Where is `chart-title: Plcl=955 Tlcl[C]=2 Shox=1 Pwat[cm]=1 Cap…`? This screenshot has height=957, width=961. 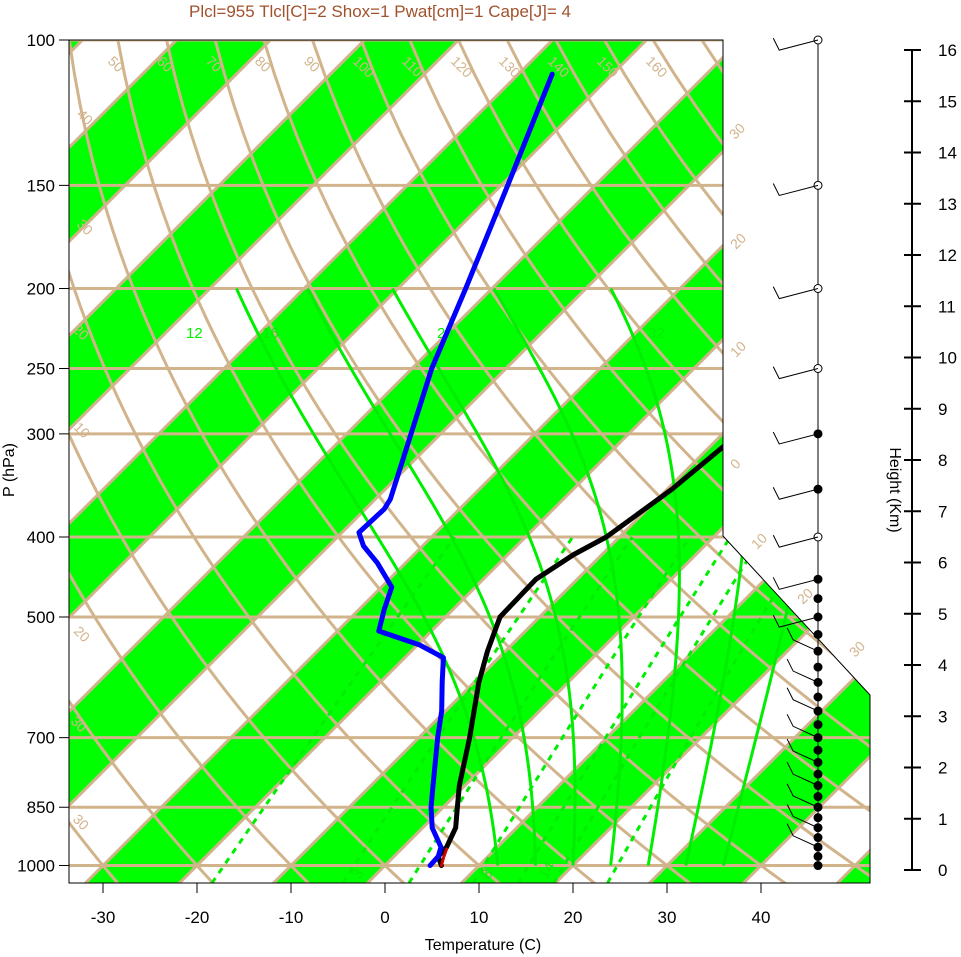
chart-title: Plcl=955 Tlcl[C]=2 Shox=1 Pwat[cm]=1 Cap… is located at coordinates (380, 11).